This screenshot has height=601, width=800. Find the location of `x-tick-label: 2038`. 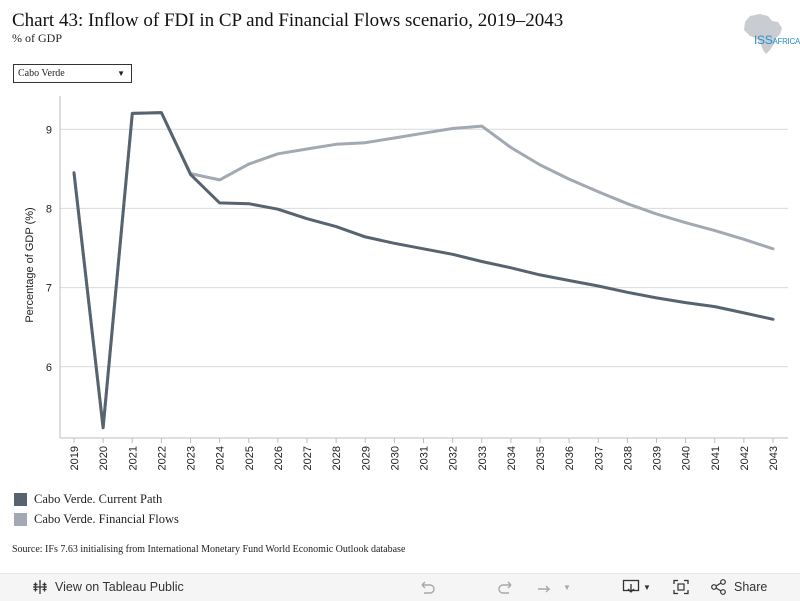

x-tick-label: 2038 is located at coordinates (628, 458).